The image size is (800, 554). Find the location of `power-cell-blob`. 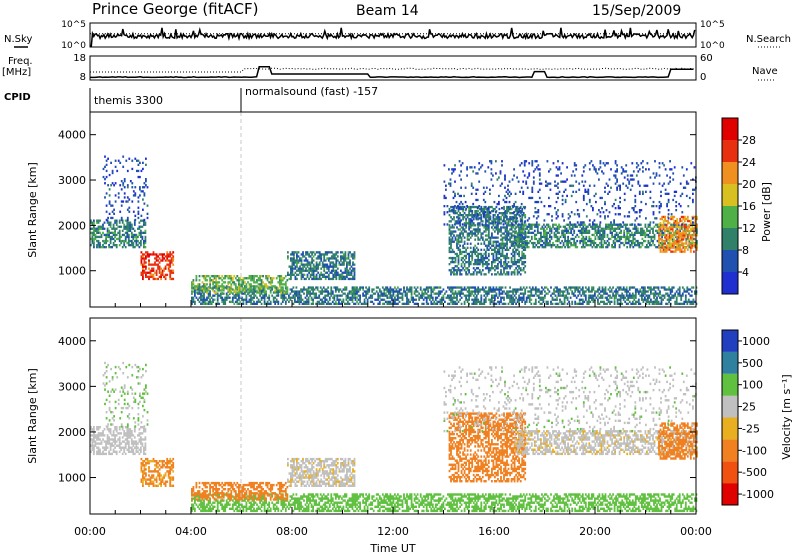

power-cell-blob is located at coordinates (159, 268).